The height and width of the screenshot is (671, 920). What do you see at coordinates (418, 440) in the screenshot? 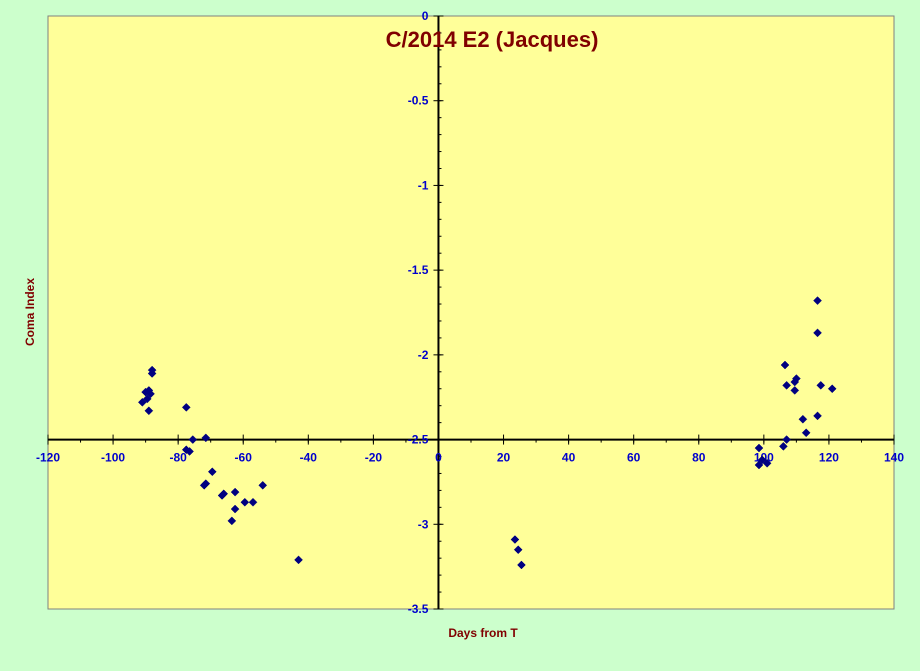
I see `y-tick-label: -2.5` at bounding box center [418, 440].